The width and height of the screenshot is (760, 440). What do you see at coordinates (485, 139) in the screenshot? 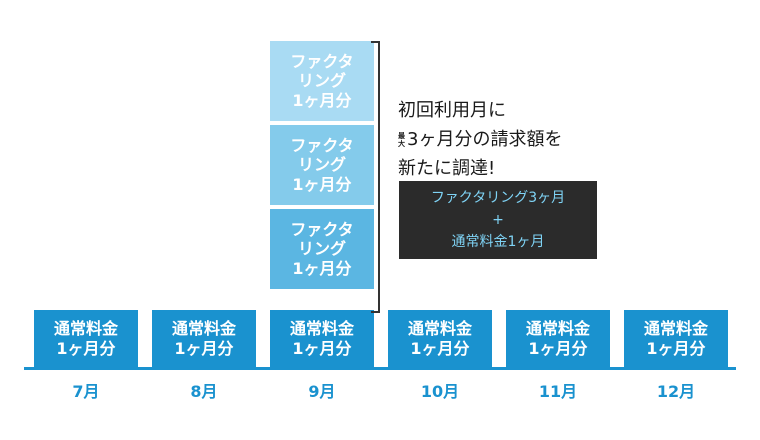
I see `caption-line-2-text: 3ヶ月分の請求額を` at bounding box center [485, 139].